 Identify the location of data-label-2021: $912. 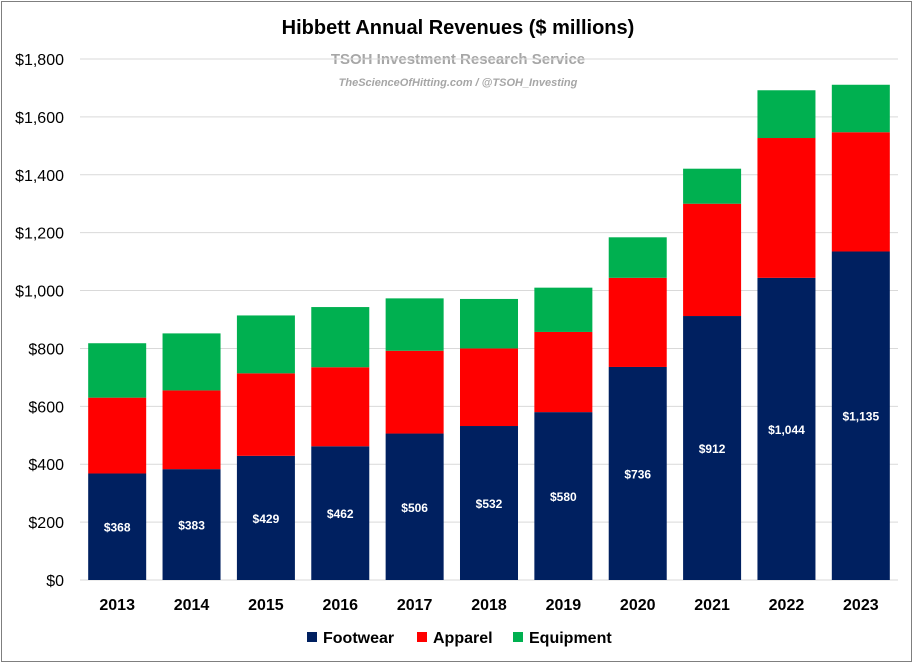
(712, 449).